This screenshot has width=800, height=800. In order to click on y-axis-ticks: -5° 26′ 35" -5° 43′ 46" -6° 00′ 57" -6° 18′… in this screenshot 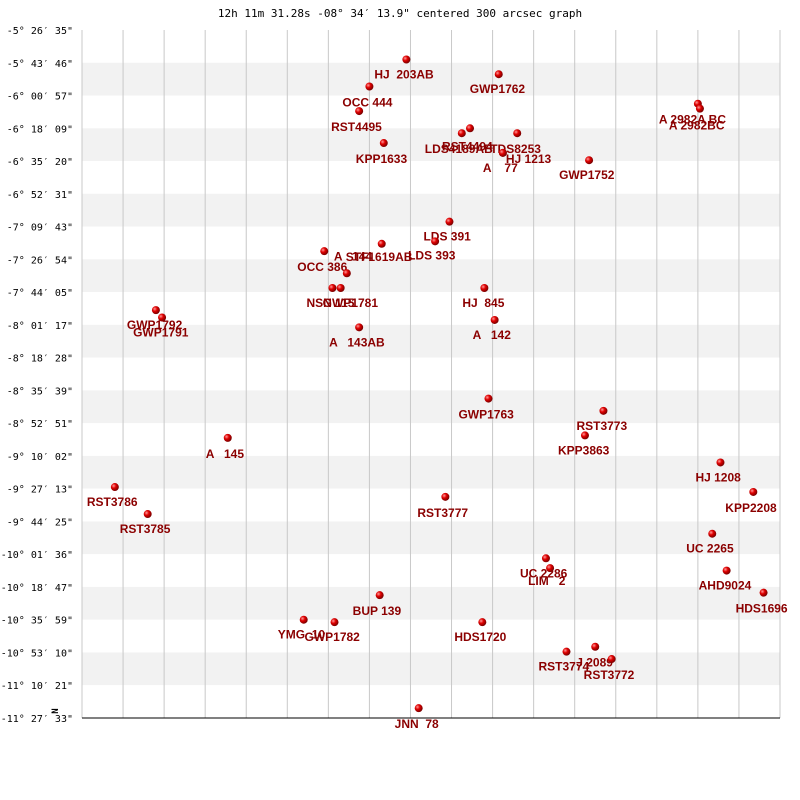, I will do `click(37, 375)`.